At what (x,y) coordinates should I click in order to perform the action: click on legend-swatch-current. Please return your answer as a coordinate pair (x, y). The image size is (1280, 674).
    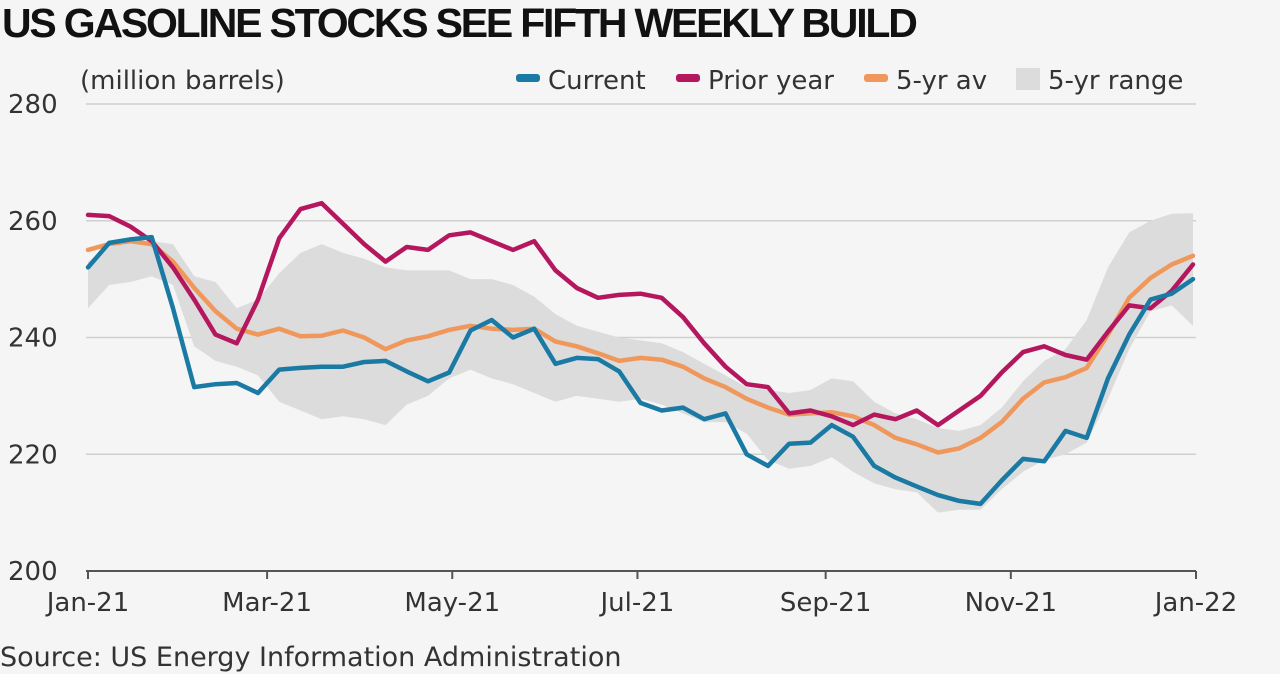
    Looking at the image, I should click on (528, 78).